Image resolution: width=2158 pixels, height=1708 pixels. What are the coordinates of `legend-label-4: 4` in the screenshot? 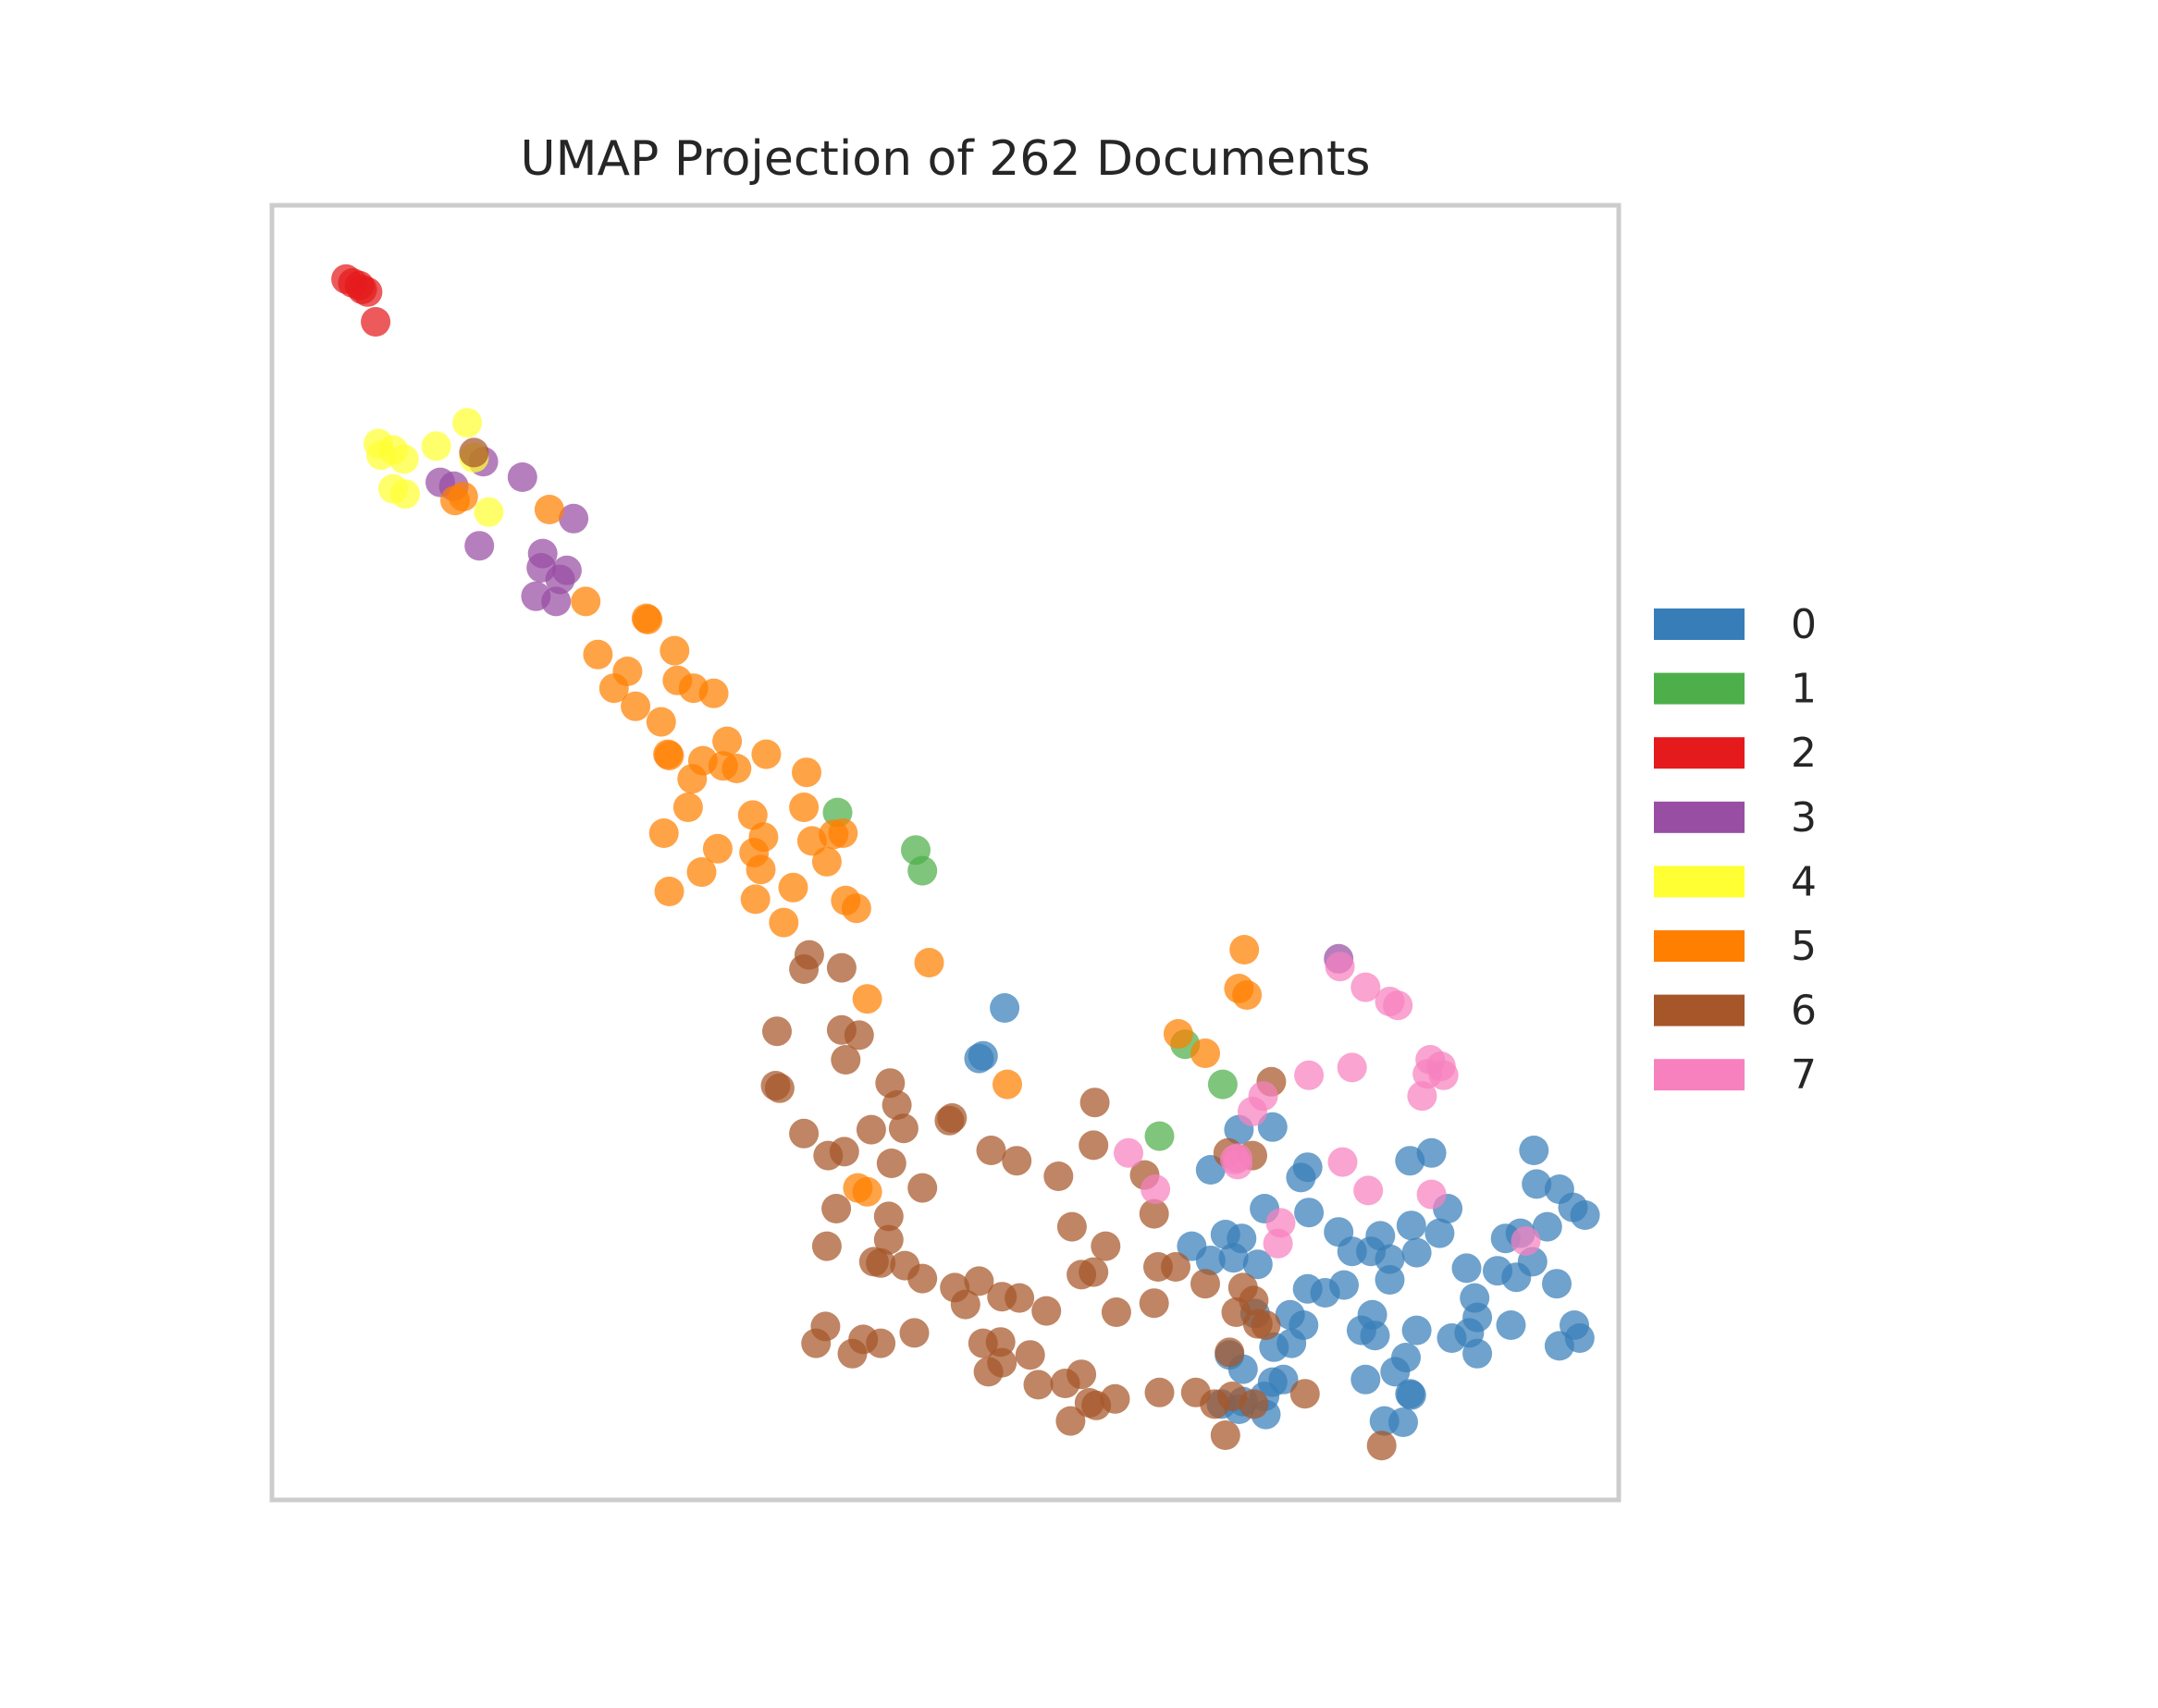 It's located at (1804, 881).